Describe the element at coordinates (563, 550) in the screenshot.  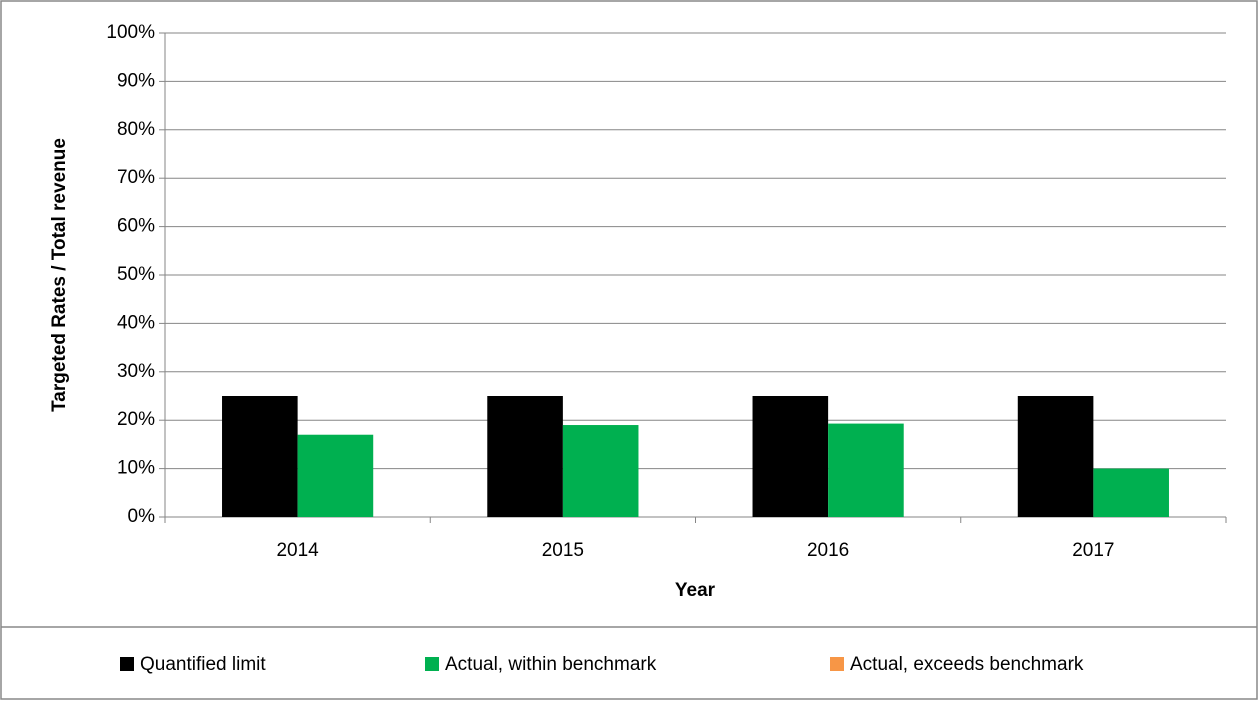
I see `x-tick-label: 2015` at that location.